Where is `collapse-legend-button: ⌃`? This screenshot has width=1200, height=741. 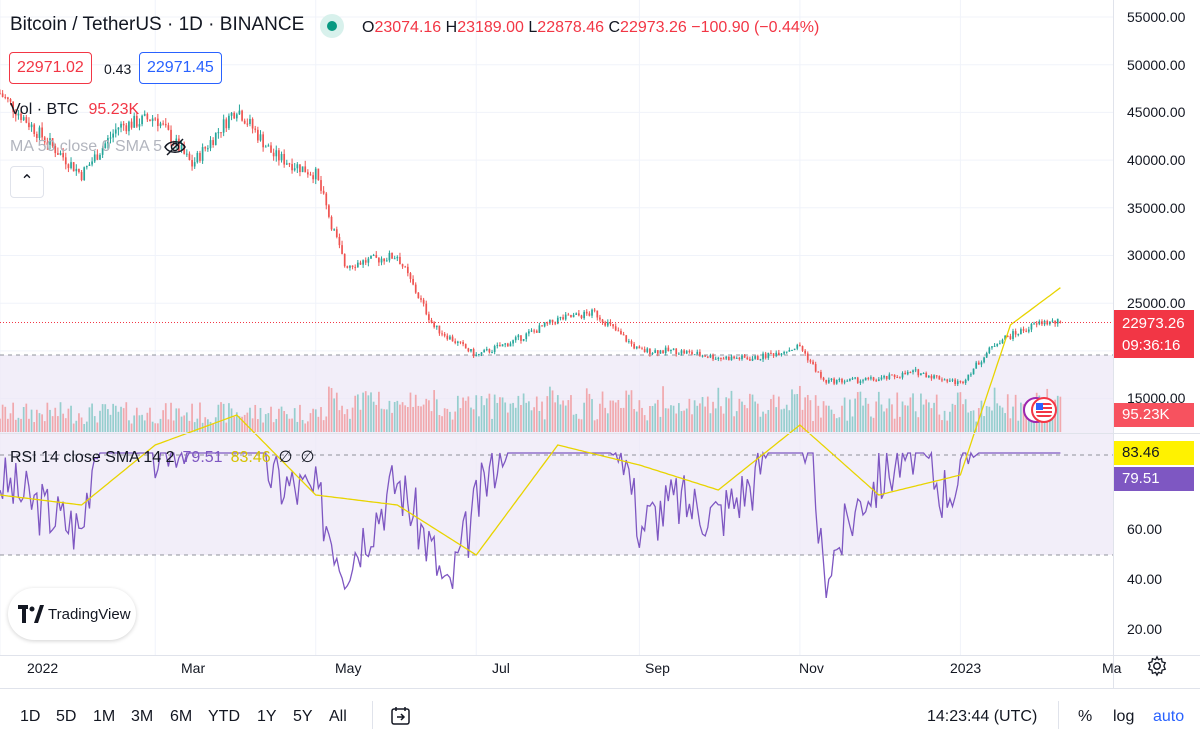
collapse-legend-button: ⌃ is located at coordinates (27, 182).